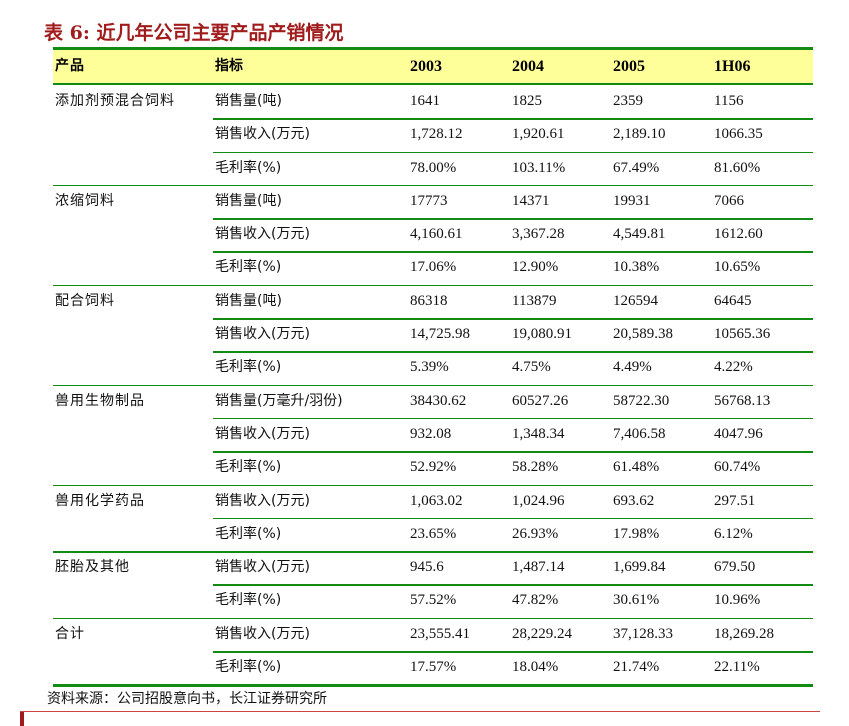 The height and width of the screenshot is (726, 849). Describe the element at coordinates (639, 567) in the screenshot. I see `value-cell: 1,699.84` at that location.